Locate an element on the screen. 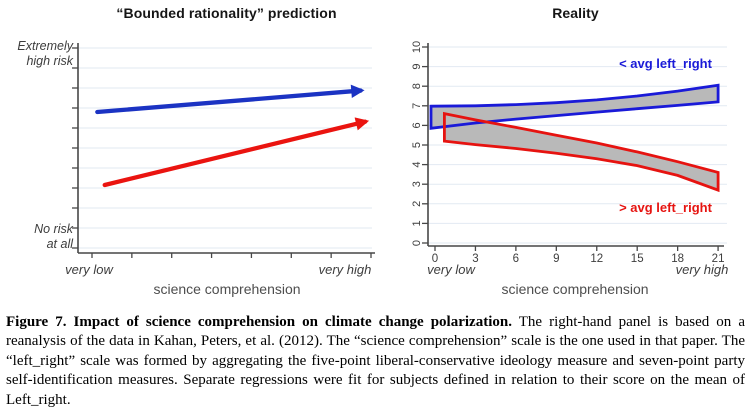 The image size is (749, 408). x-tick-label: 3 is located at coordinates (475, 259).